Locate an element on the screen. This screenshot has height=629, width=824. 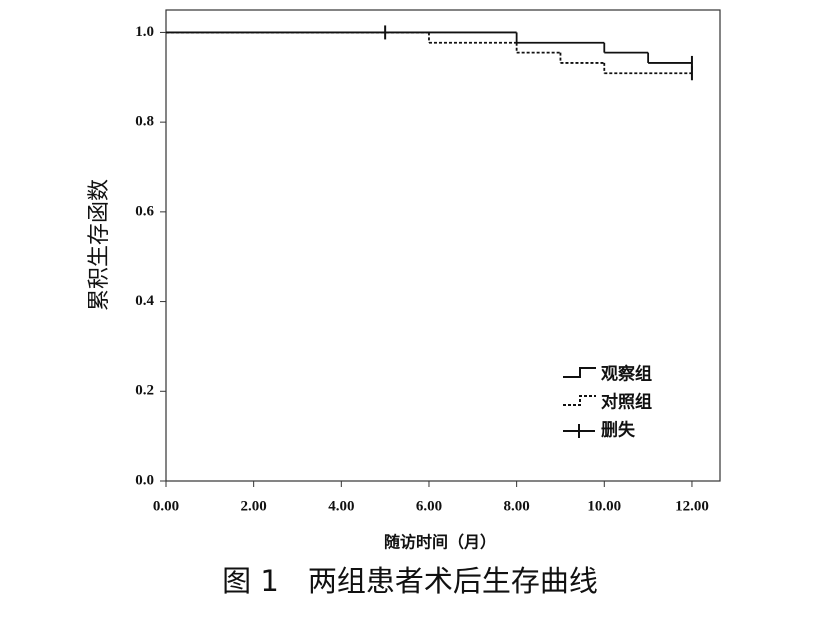
legend-label: 删失 is located at coordinates (618, 430).